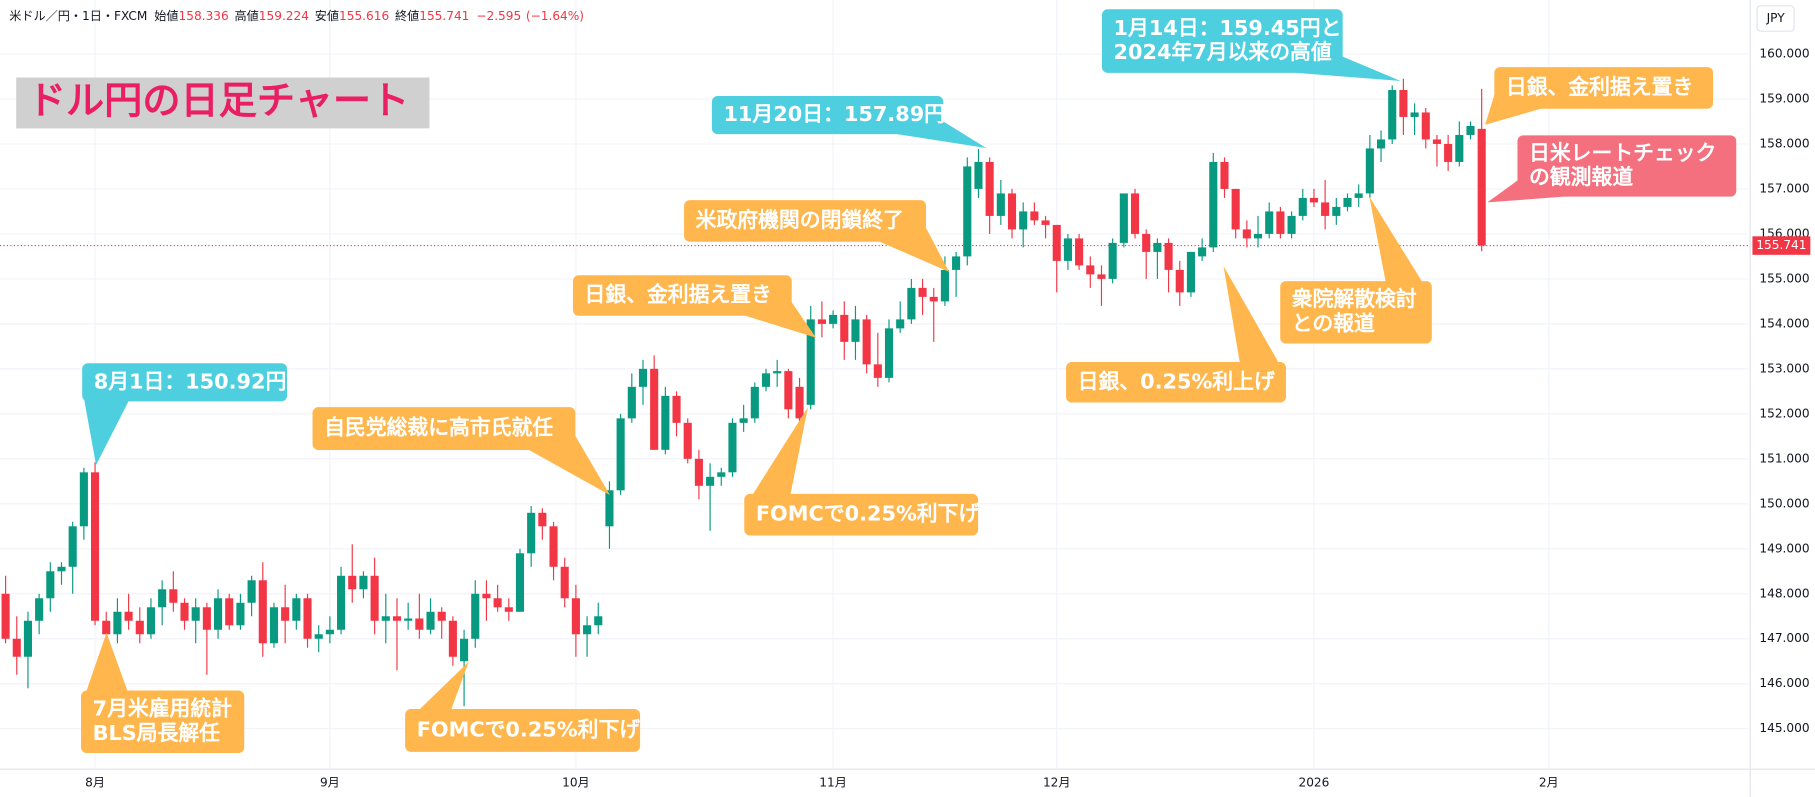 This screenshot has width=1815, height=797. Describe the element at coordinates (95, 783) in the screenshot. I see `x-tick-label: 8月` at that location.